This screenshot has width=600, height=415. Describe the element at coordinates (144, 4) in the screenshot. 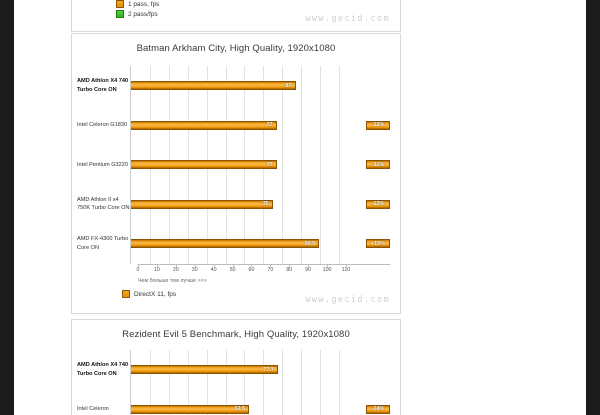

I see `legend-label: 1 pass, fps` at that location.